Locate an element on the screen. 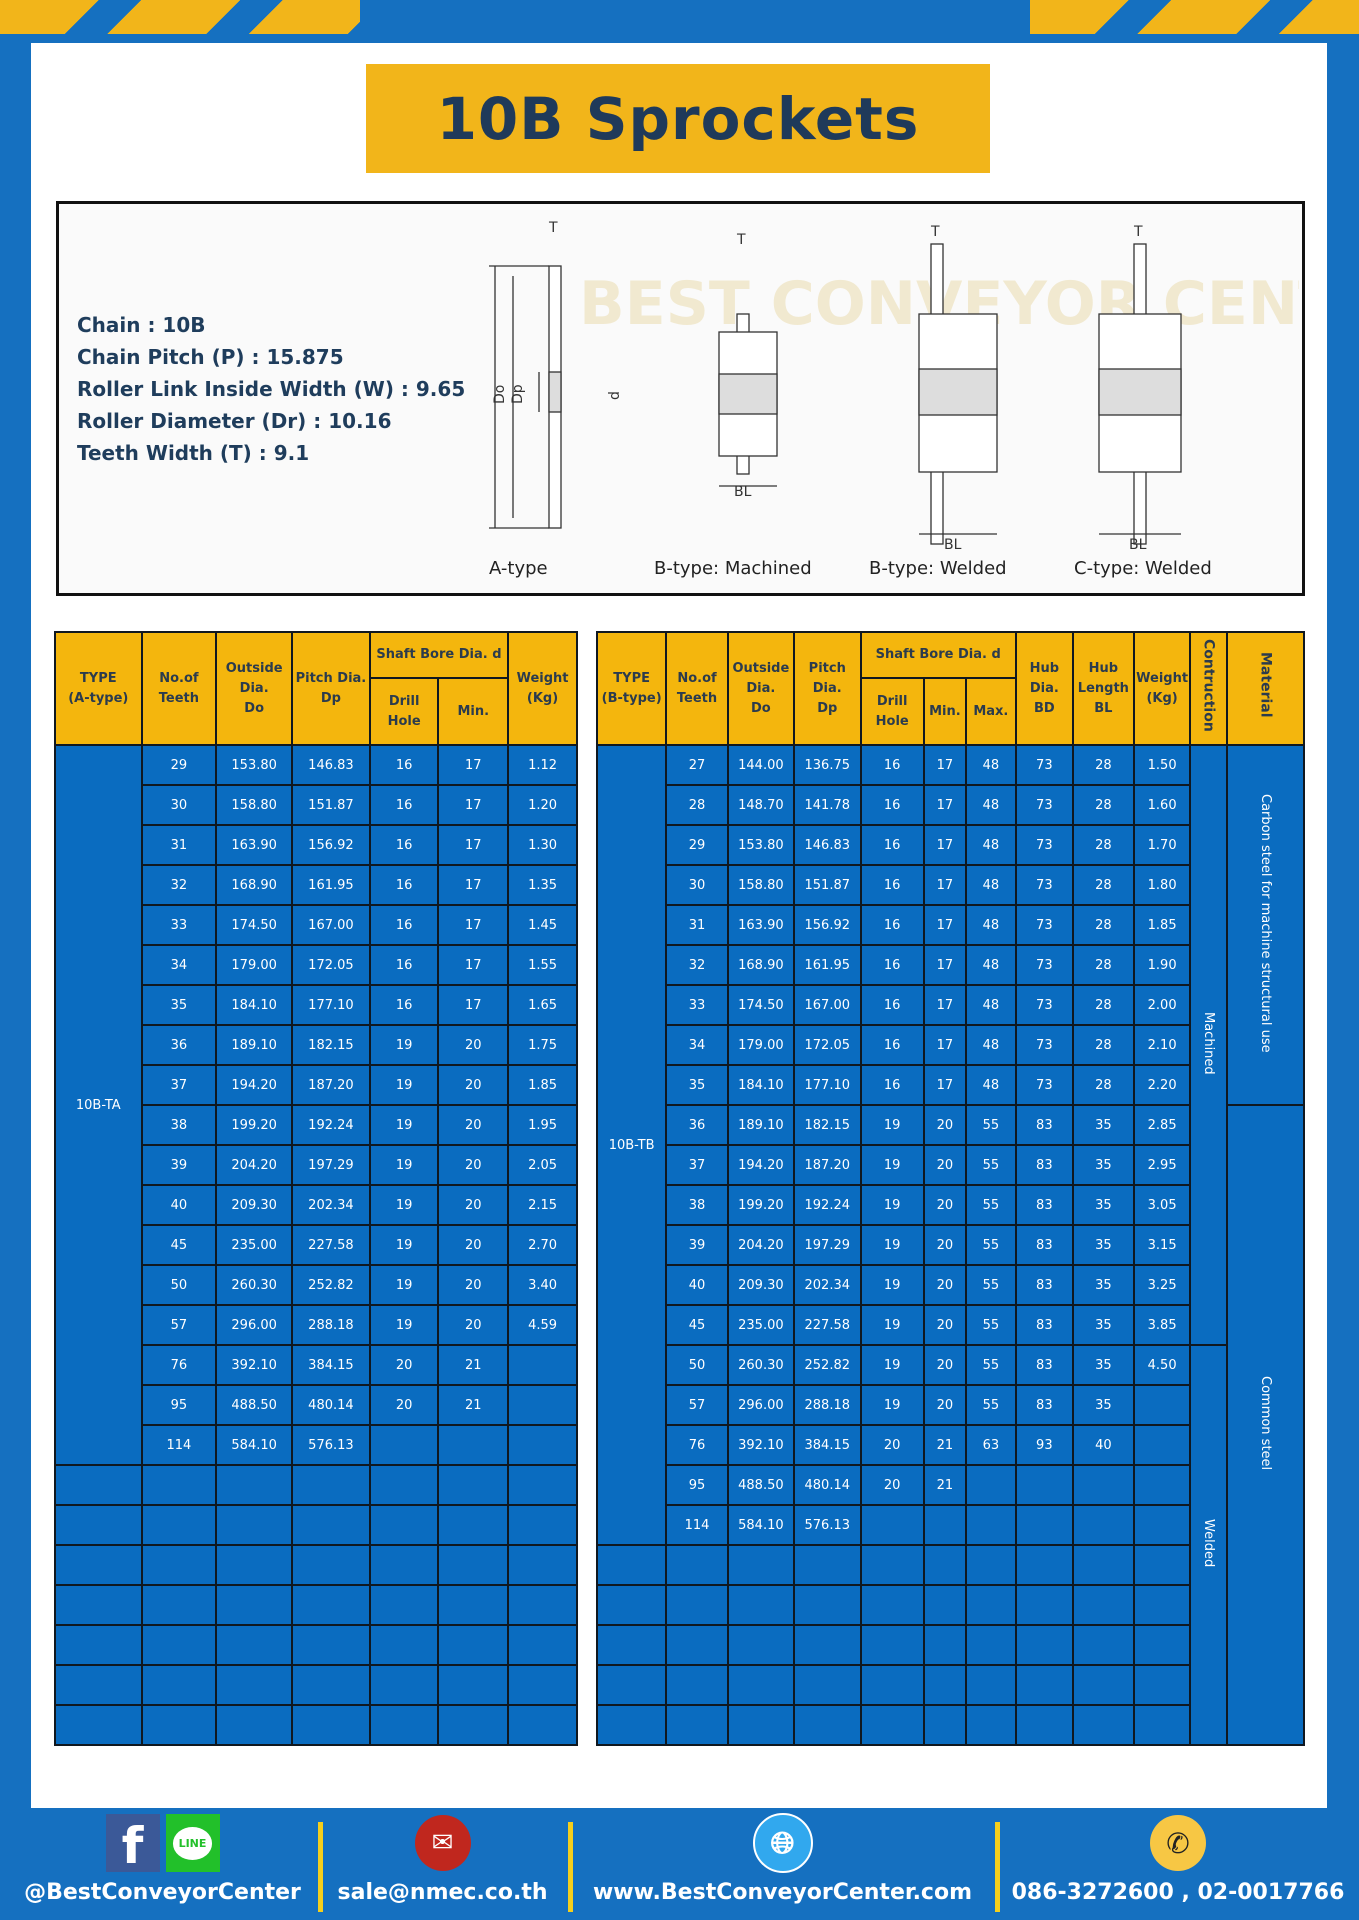  teeth-cell: 50 is located at coordinates (179, 1285).